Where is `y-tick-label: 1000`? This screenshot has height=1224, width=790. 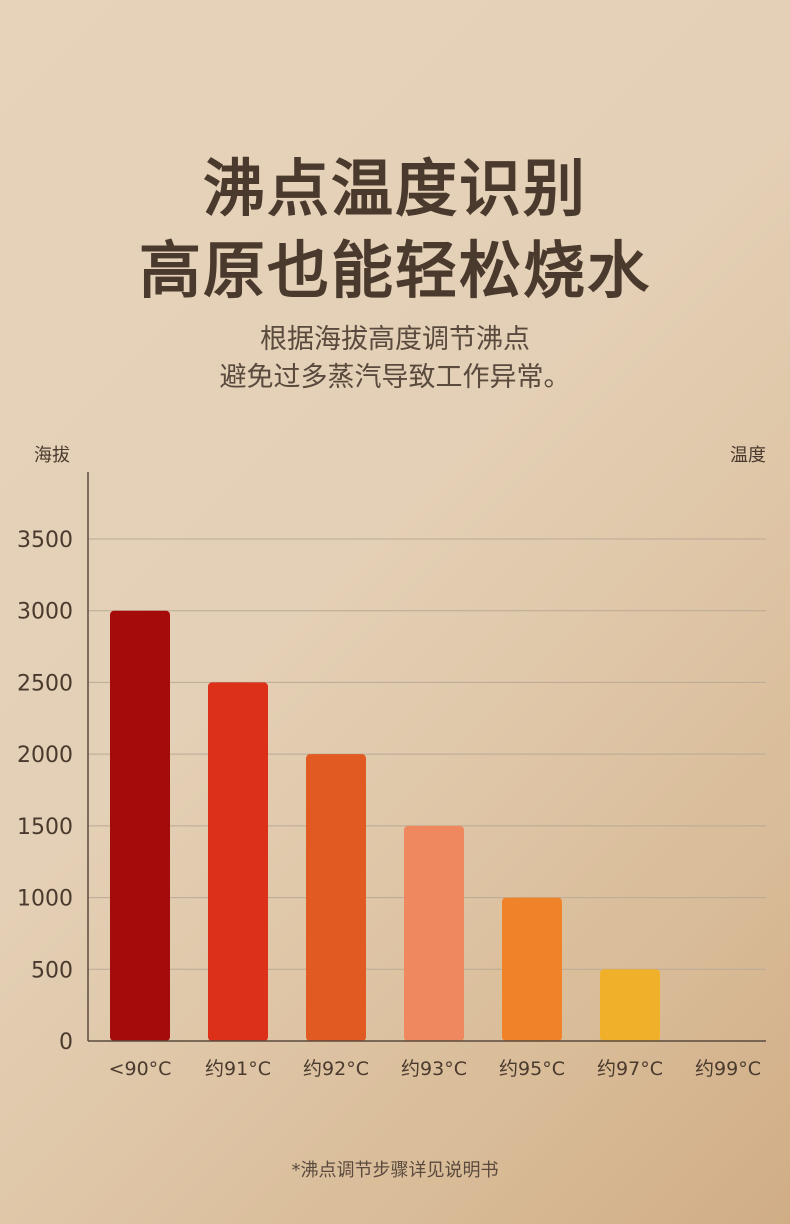 y-tick-label: 1000 is located at coordinates (45, 899).